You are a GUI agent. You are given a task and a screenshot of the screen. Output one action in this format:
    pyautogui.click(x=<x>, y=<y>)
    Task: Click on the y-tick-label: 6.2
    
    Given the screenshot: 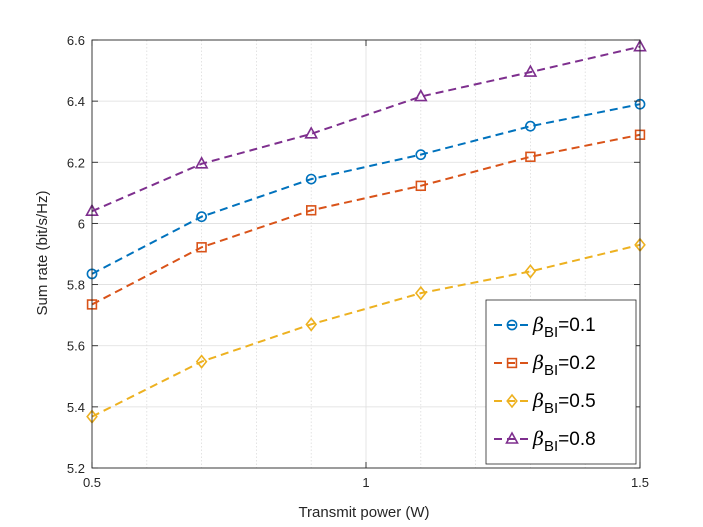 What is the action you would take?
    pyautogui.click(x=76, y=162)
    